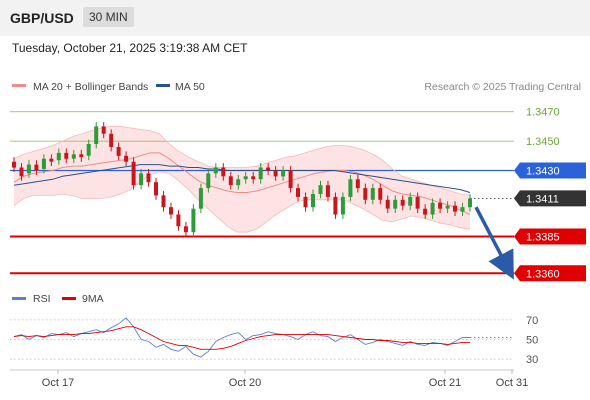 Image resolution: width=590 pixels, height=400 pixels. I want to click on x-tick-label: Oct 31, so click(512, 383).